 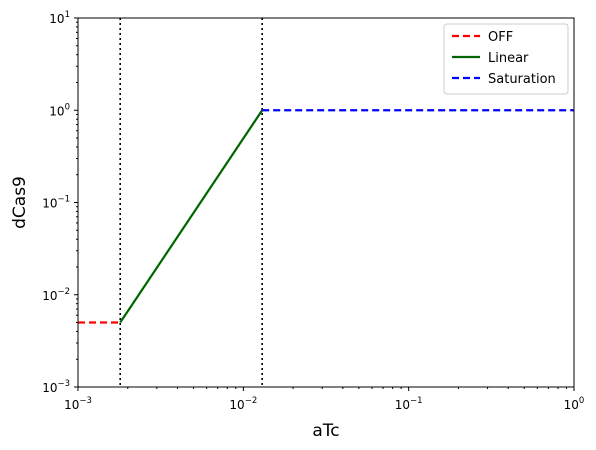 I want to click on y-tick-label: 10⁻², so click(x=56, y=295).